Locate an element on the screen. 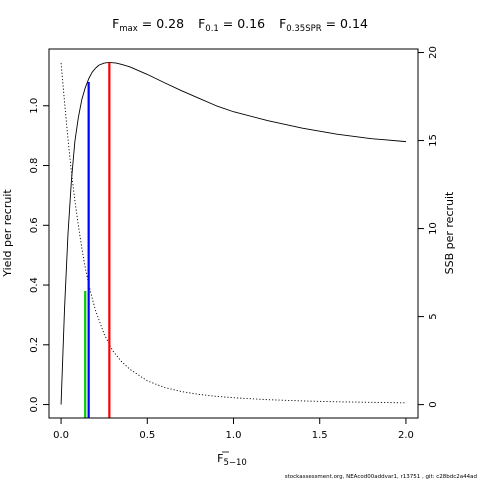 The image size is (480, 480). title-f35-sub: 0.35SPR is located at coordinates (303, 29).